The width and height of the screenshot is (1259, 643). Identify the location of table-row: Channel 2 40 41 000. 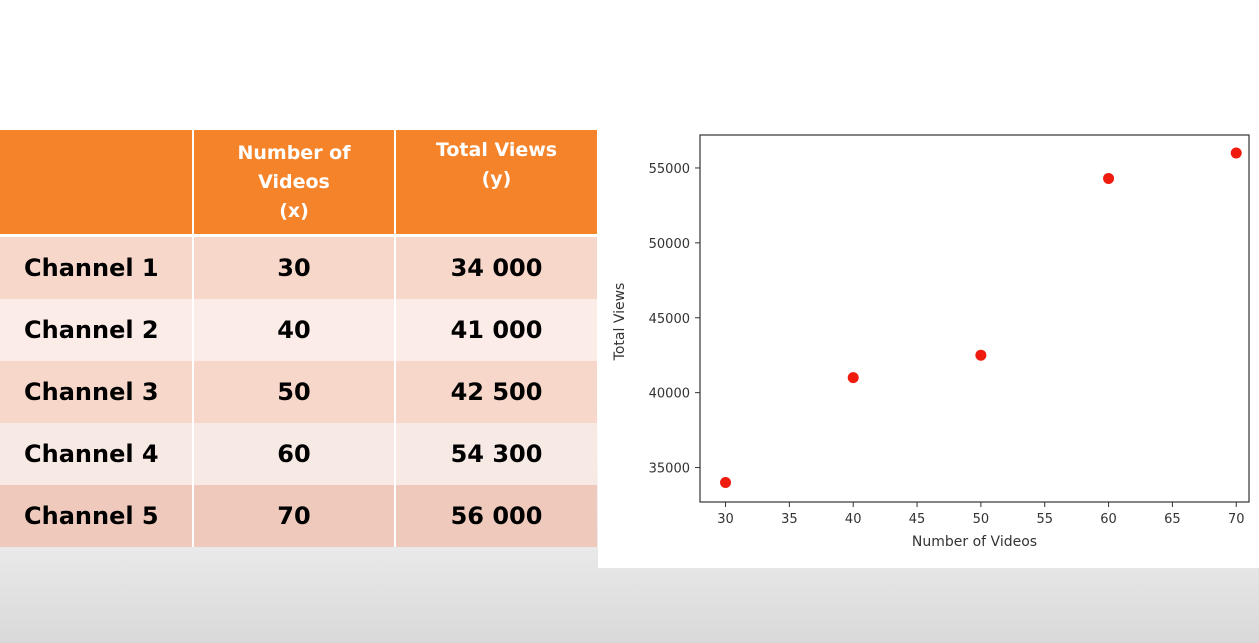
(298, 330).